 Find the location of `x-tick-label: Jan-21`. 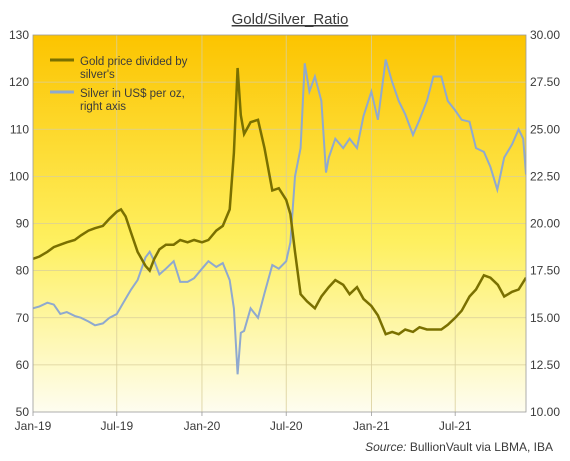

x-tick-label: Jan-21 is located at coordinates (371, 426).